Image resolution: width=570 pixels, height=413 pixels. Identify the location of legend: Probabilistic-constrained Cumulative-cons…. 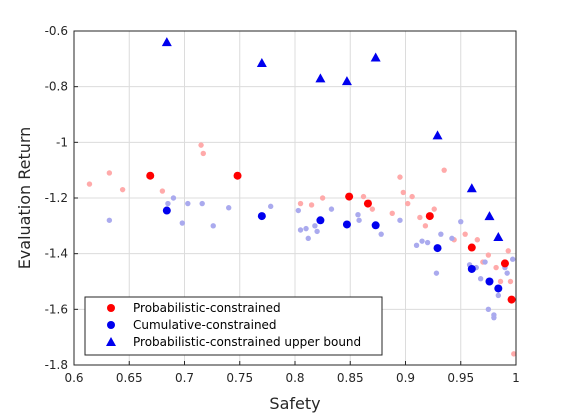
(233, 326).